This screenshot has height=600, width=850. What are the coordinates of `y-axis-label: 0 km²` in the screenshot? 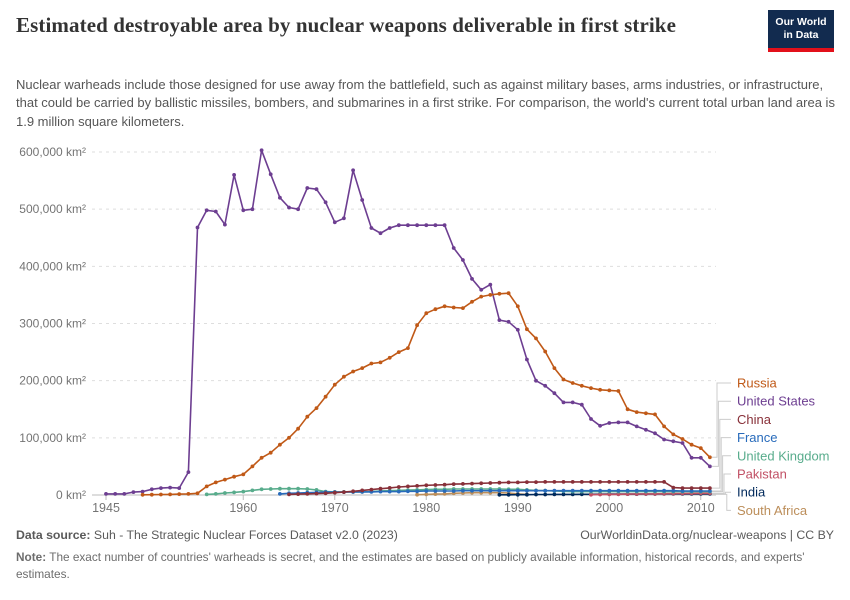 It's located at (71, 495).